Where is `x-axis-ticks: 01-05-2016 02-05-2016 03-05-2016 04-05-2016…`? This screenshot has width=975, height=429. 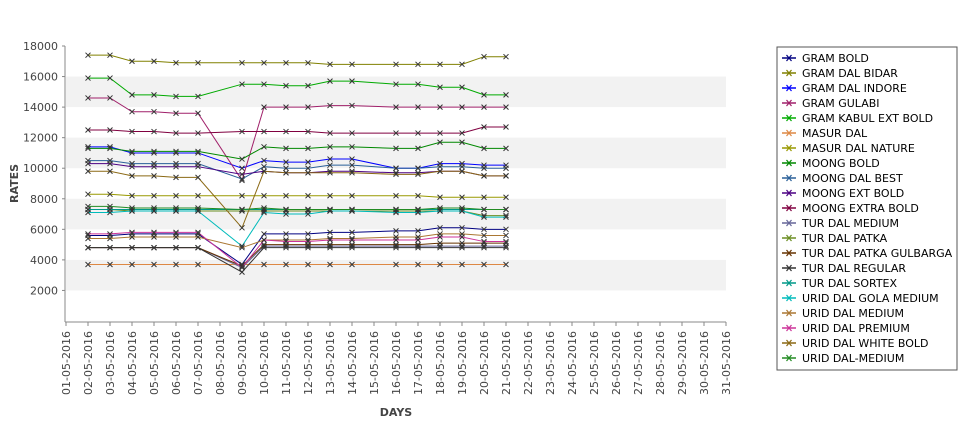
x-axis-ticks: 01-05-2016 02-05-2016 03-05-2016 04-05-2016… is located at coordinates (396, 358).